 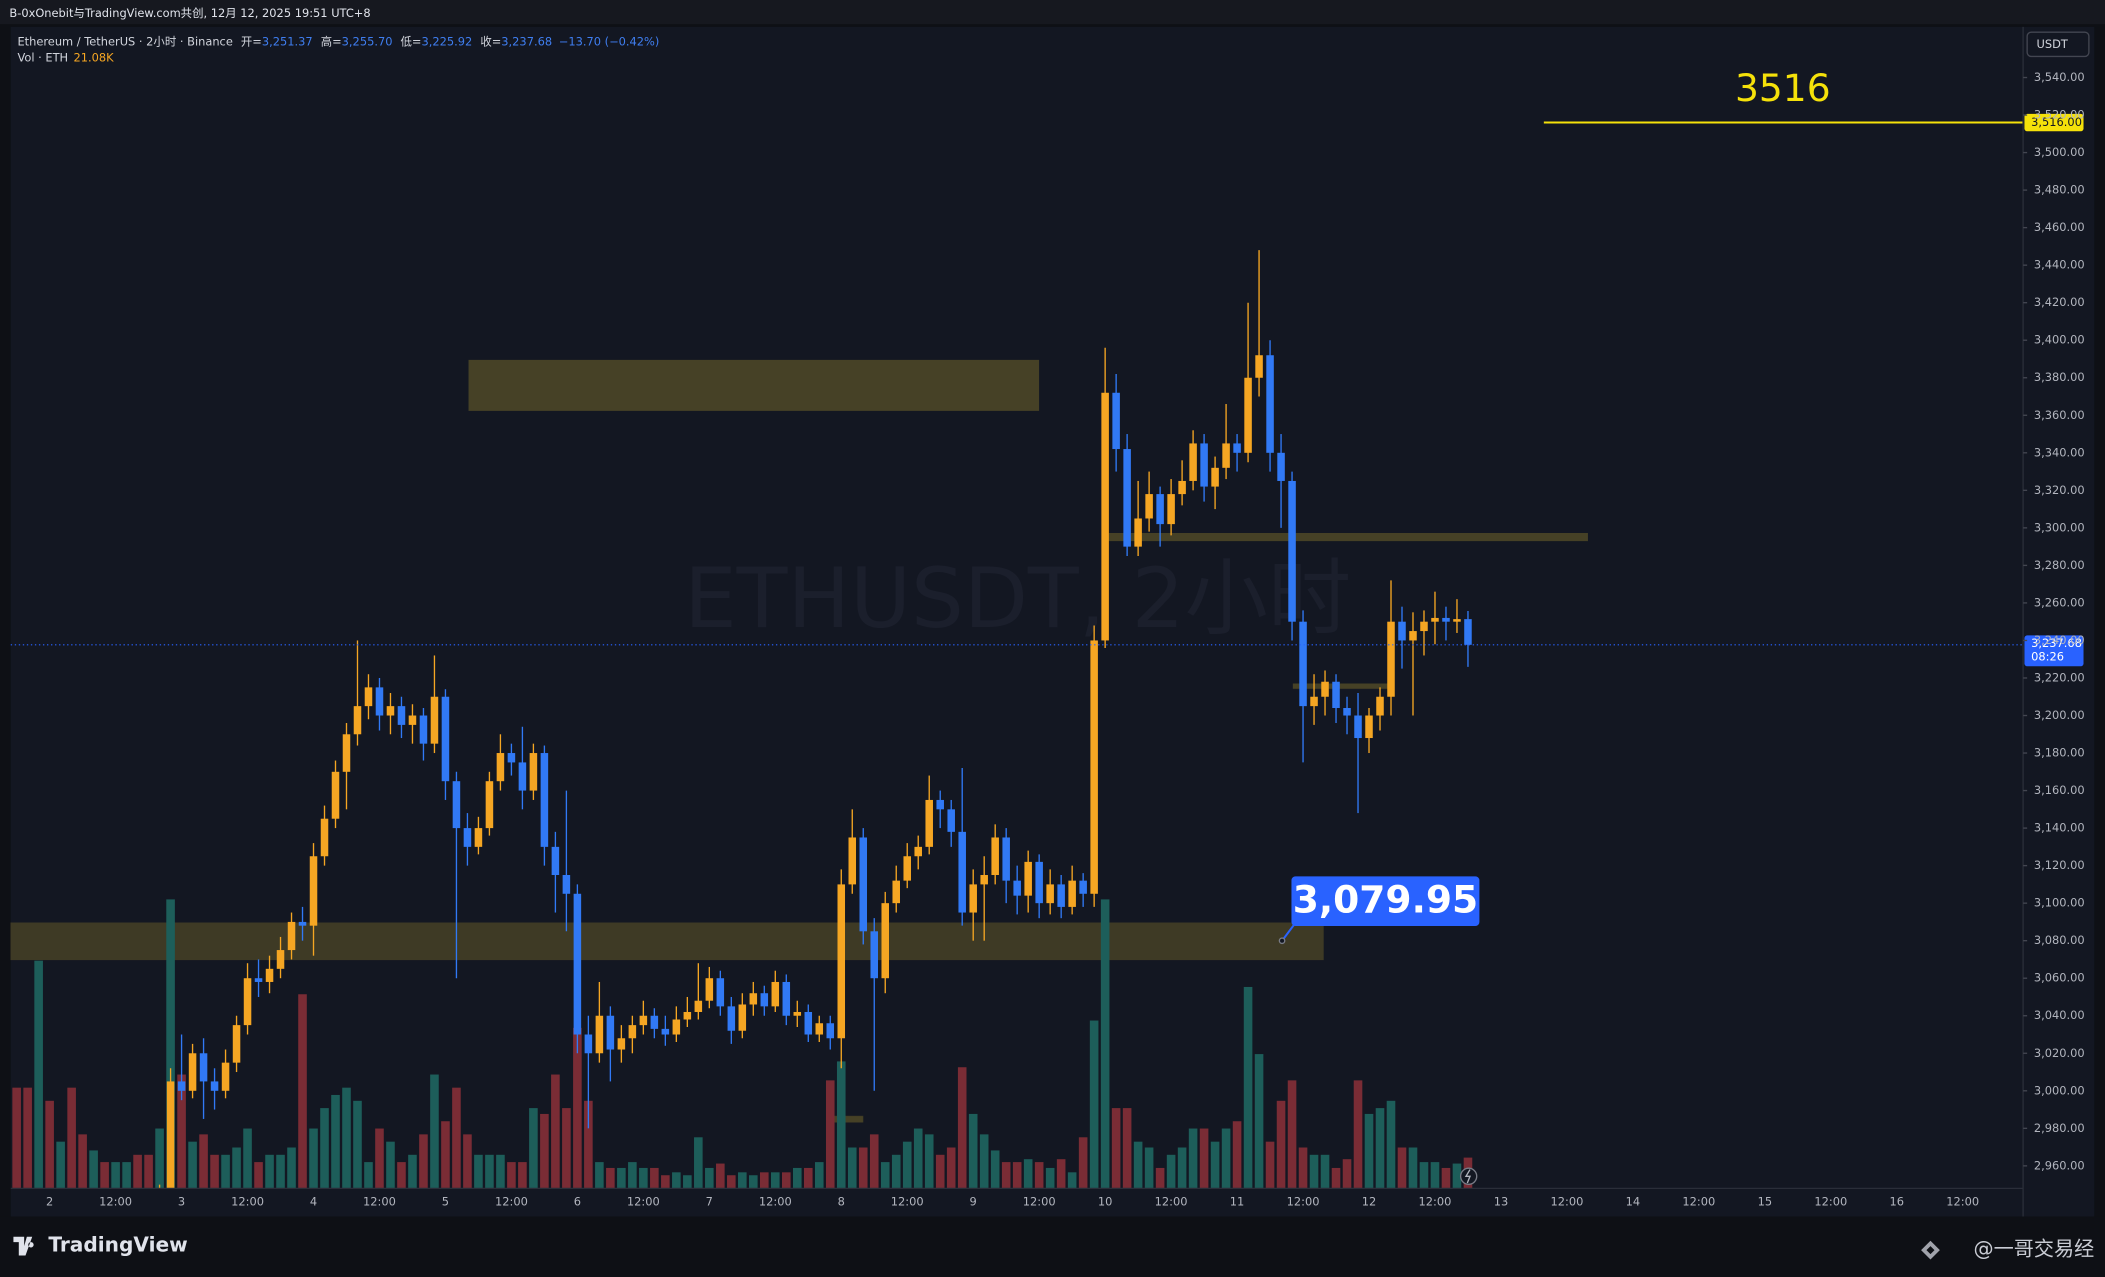 What do you see at coordinates (23, 1246) in the screenshot?
I see `logo-icon` at bounding box center [23, 1246].